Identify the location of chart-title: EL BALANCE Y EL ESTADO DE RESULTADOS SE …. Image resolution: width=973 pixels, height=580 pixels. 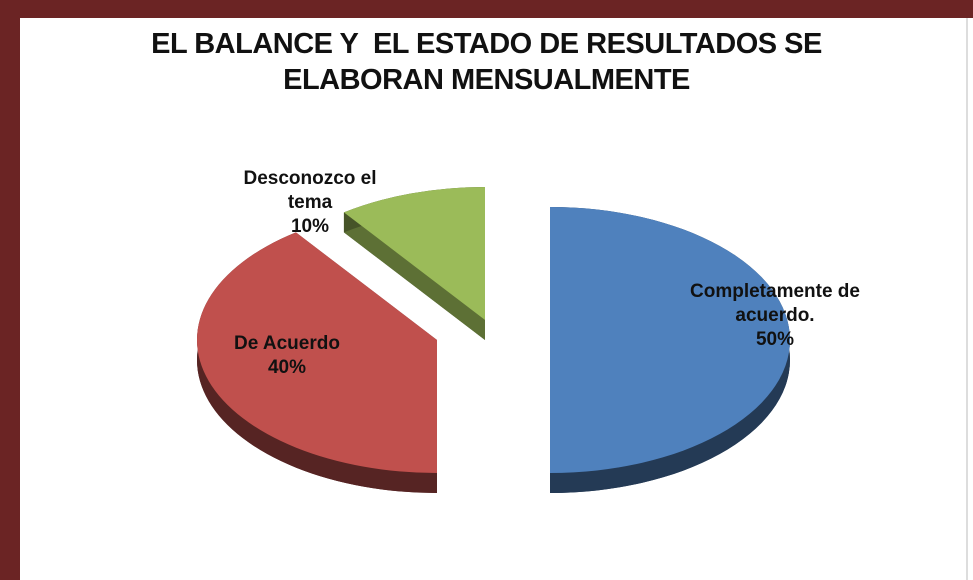
(490, 62).